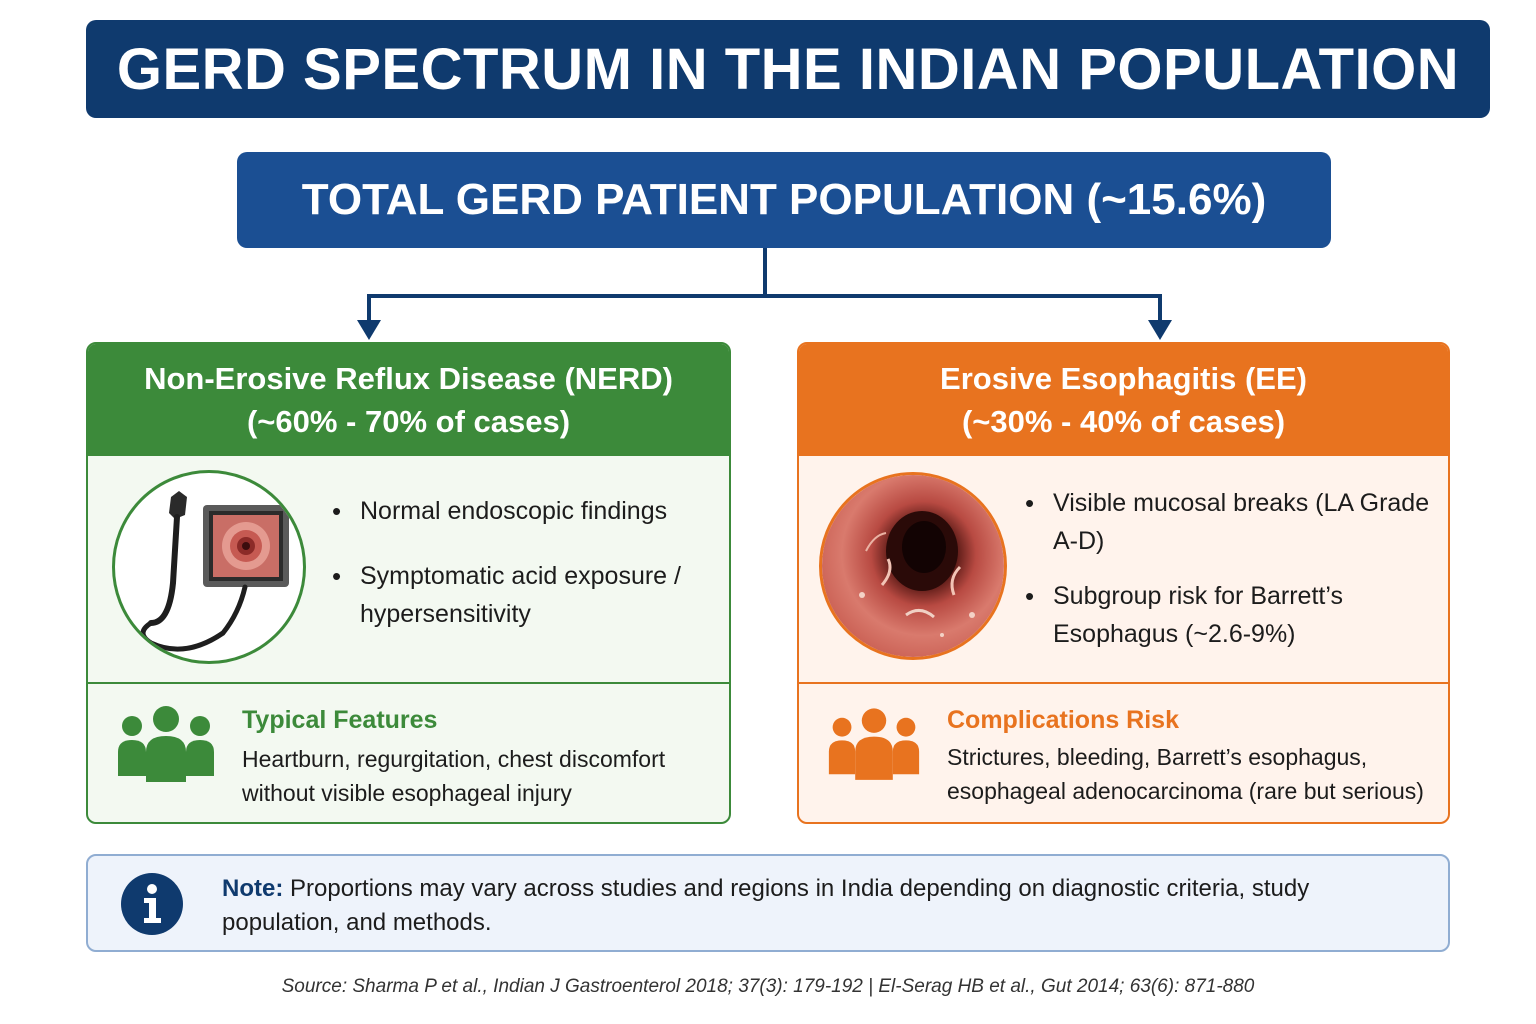  What do you see at coordinates (152, 904) in the screenshot?
I see `info-icon` at bounding box center [152, 904].